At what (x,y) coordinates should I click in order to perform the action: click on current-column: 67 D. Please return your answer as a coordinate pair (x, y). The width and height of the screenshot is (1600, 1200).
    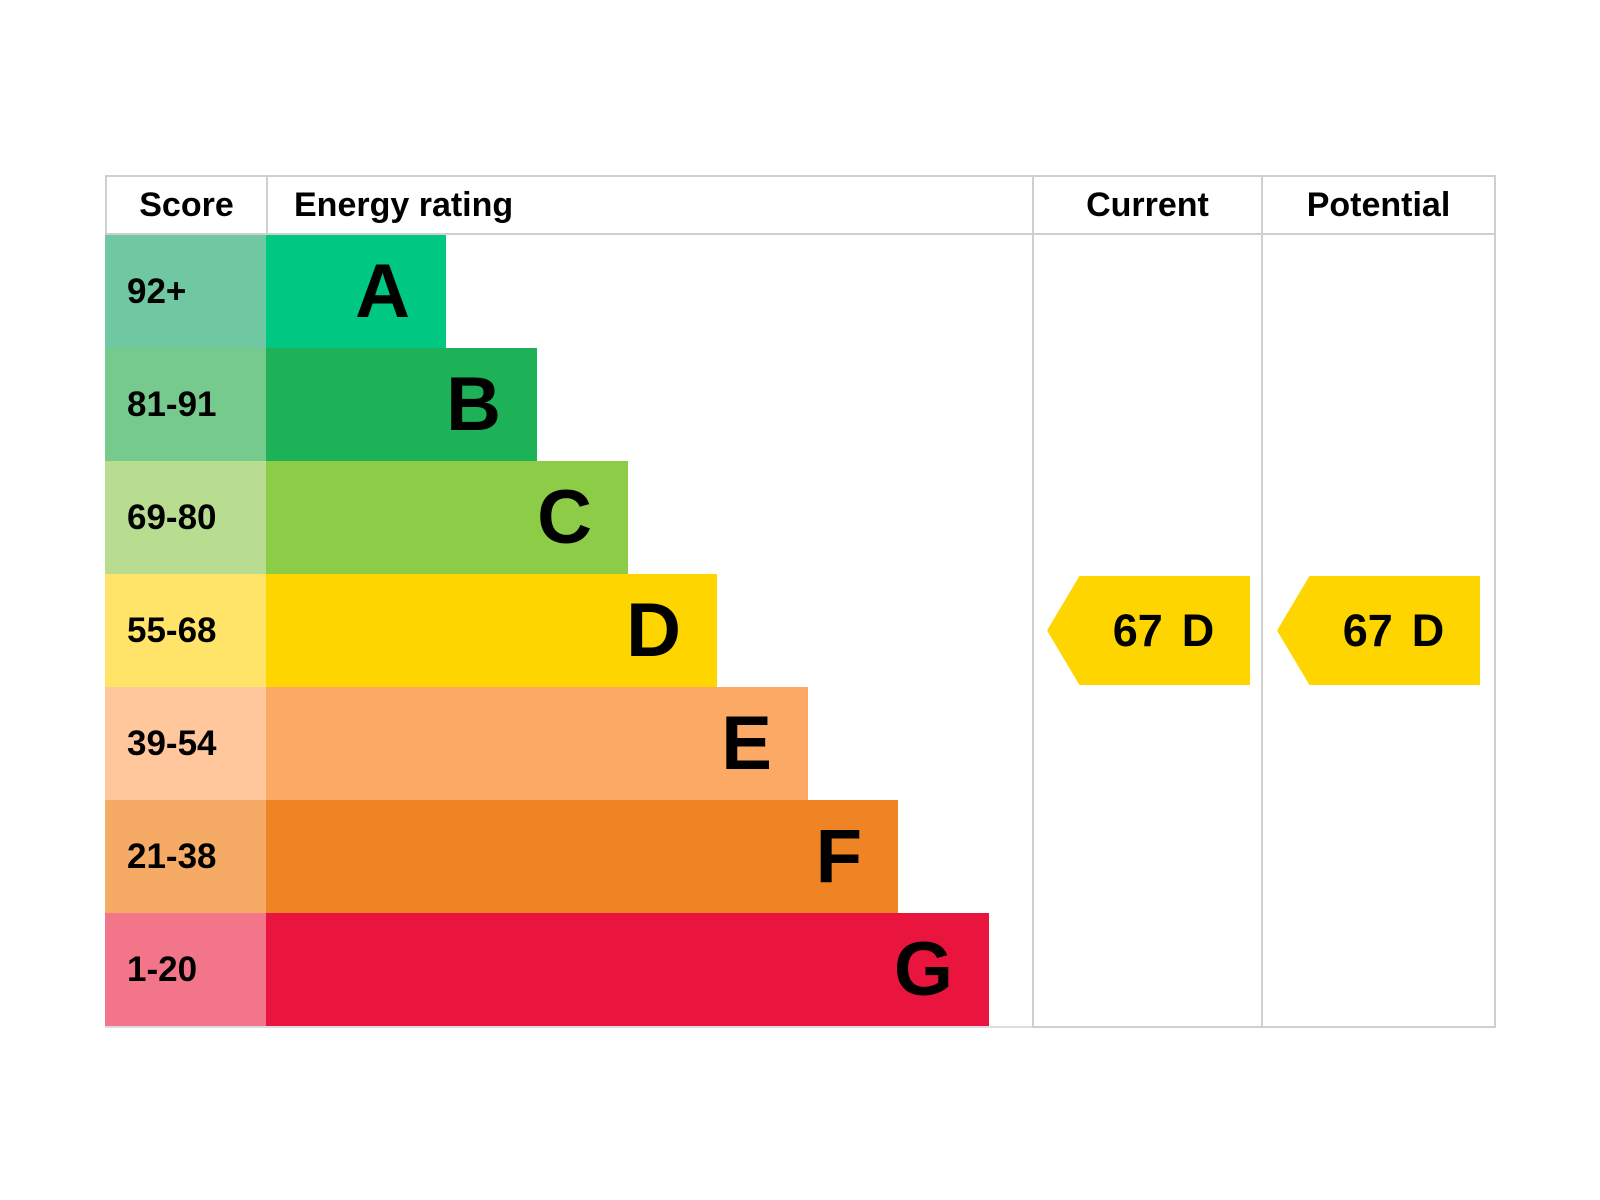
    Looking at the image, I should click on (1147, 631).